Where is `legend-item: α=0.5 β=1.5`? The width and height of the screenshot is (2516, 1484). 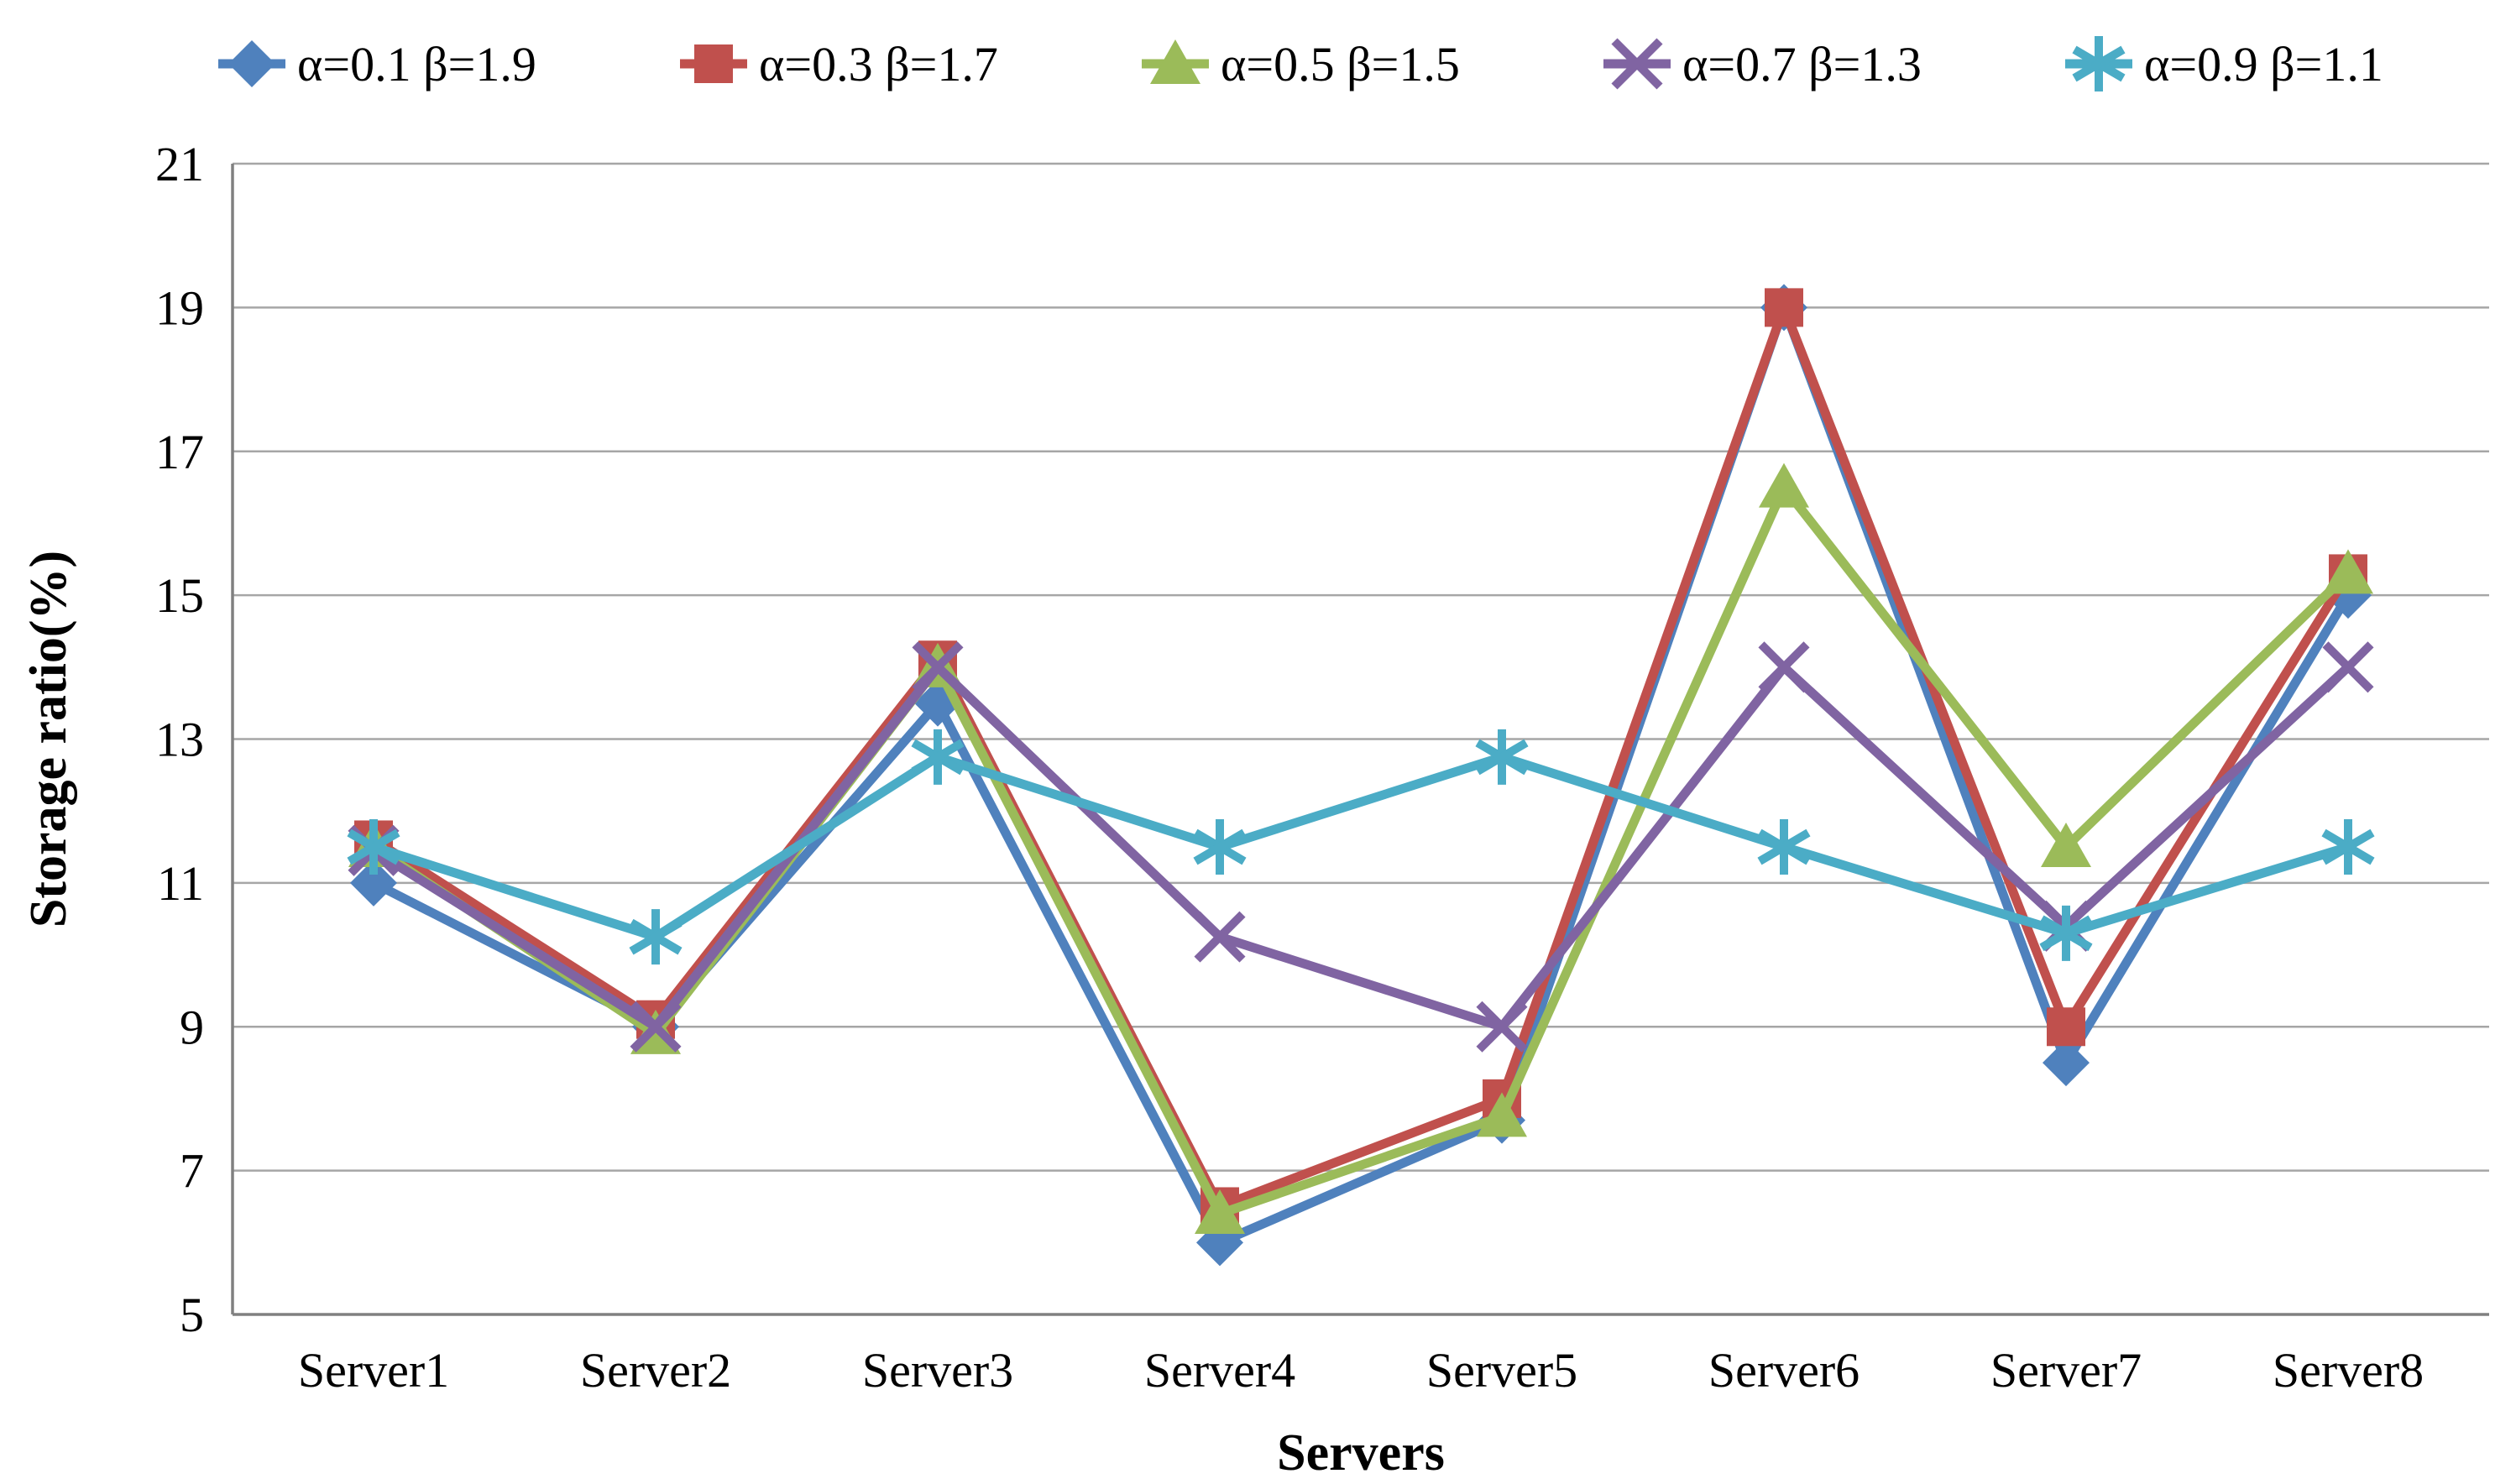
legend-item: α=0.5 β=1.5 is located at coordinates (1301, 64).